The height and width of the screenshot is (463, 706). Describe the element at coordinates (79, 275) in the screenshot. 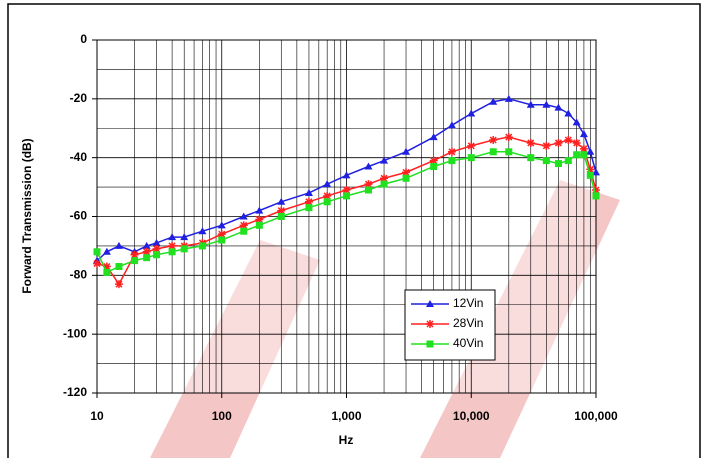

I see `y-tick-label: -80` at that location.